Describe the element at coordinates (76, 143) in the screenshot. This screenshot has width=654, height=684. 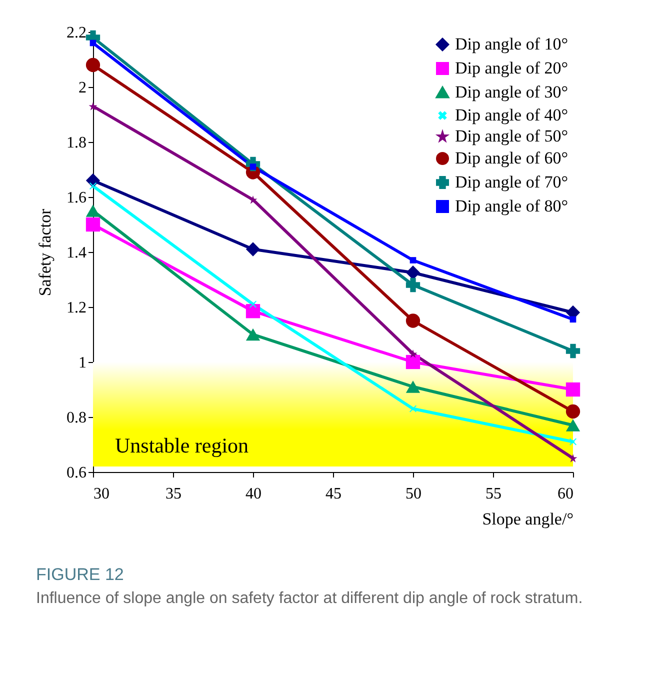
I see `y-tick-label: 1.8` at that location.